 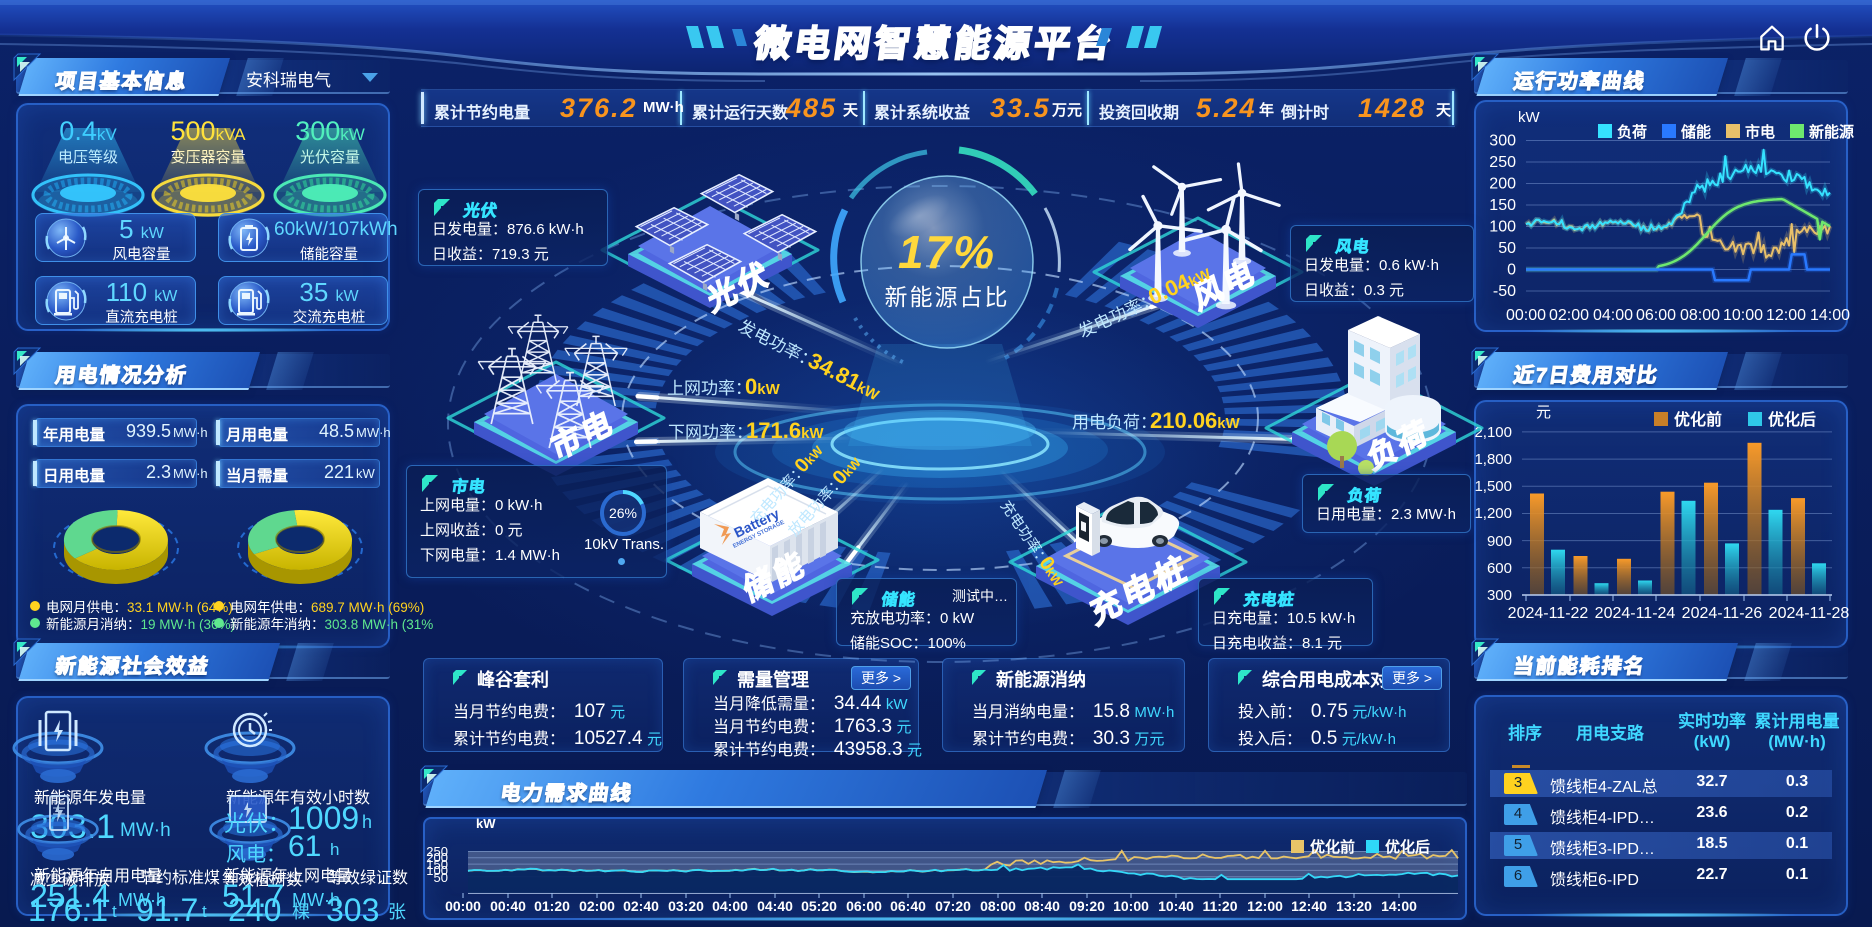 What do you see at coordinates (623, 513) in the screenshot?
I see `svg-text: 26%` at bounding box center [623, 513].